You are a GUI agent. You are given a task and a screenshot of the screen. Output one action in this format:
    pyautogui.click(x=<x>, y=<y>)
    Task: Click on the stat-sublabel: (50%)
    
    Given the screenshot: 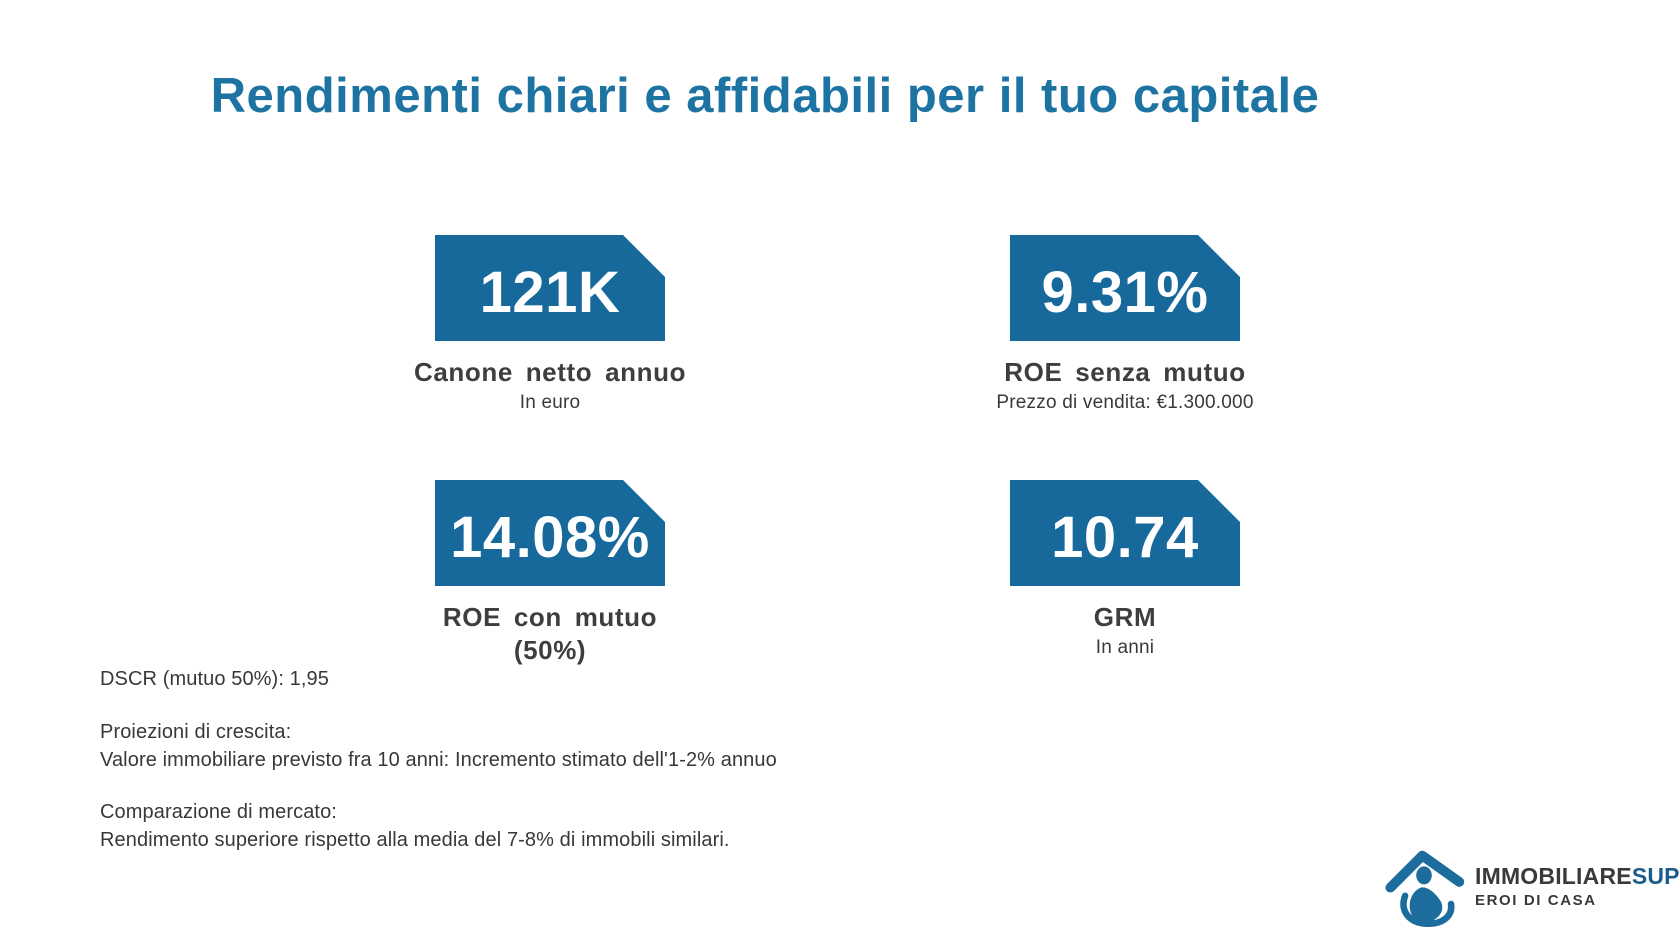 What is the action you would take?
    pyautogui.click(x=550, y=649)
    